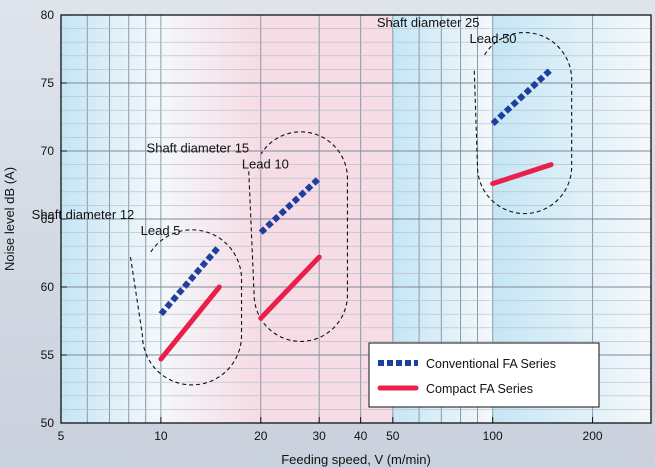 Image resolution: width=655 pixels, height=468 pixels. Describe the element at coordinates (9, 219) in the screenshot. I see `y-axis-label: Noise level dB (A)` at that location.